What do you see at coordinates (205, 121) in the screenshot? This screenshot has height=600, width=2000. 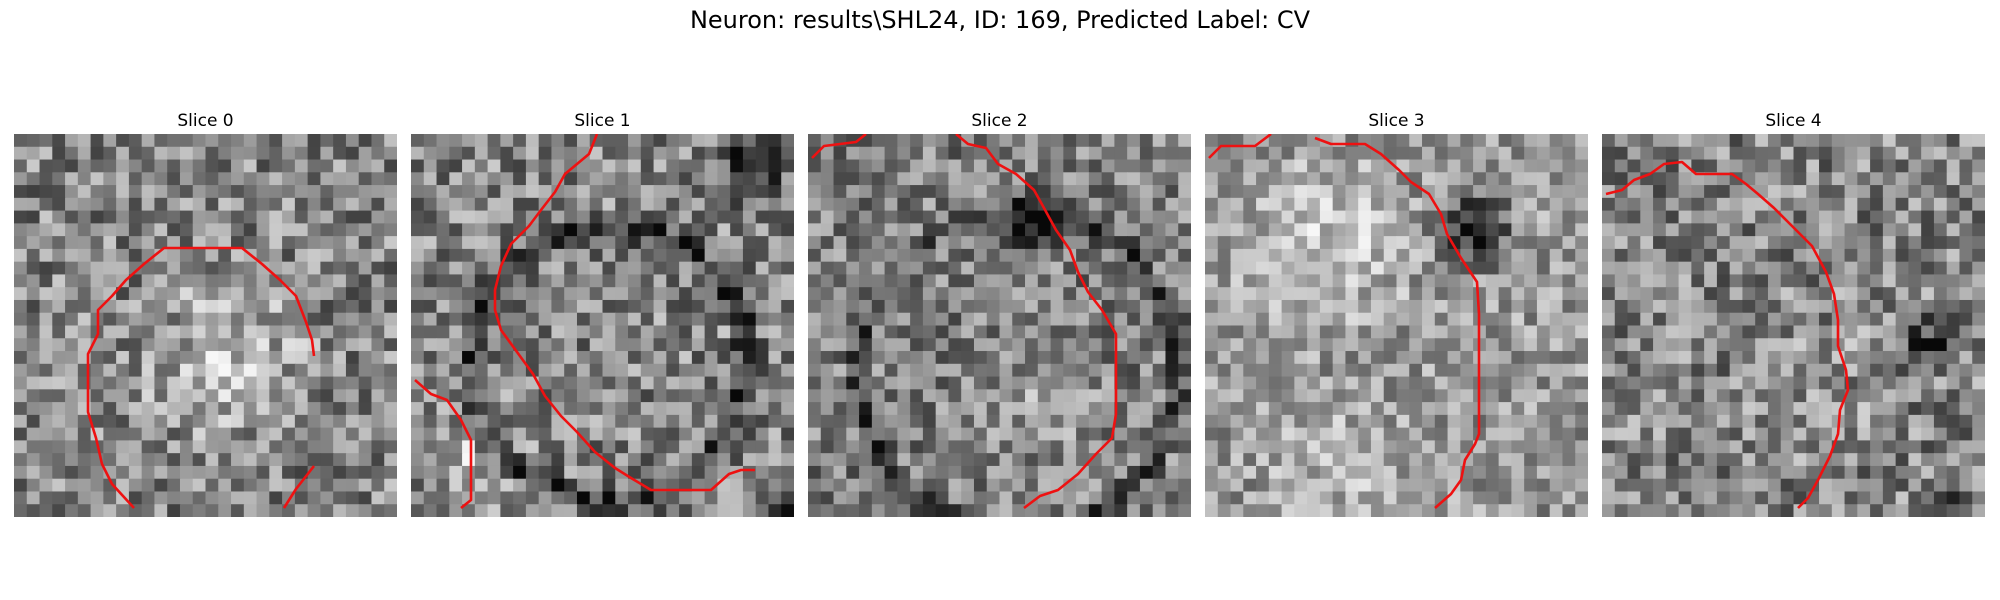 I see `slice-title: Slice 0` at bounding box center [205, 121].